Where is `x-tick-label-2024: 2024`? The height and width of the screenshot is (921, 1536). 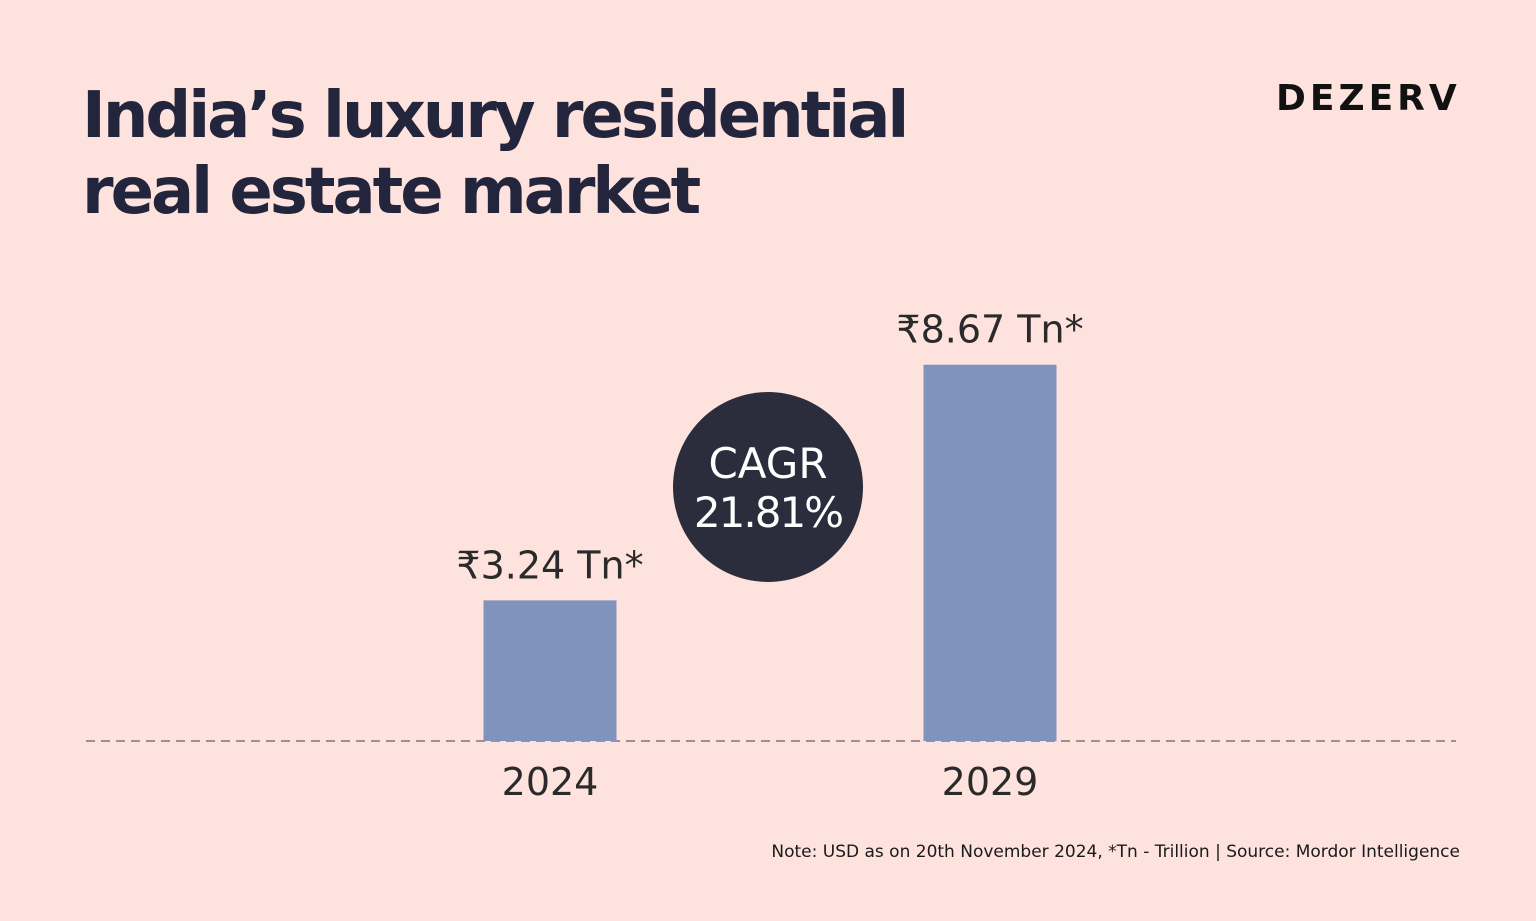 x-tick-label-2024: 2024 is located at coordinates (550, 782).